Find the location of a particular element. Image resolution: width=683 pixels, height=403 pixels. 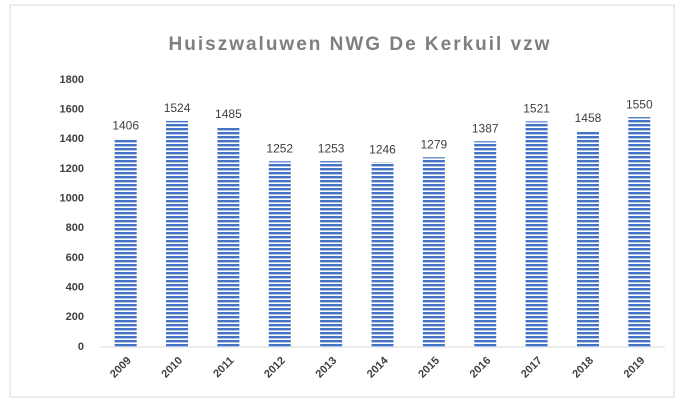

y-tick-label: 800 is located at coordinates (75, 228).